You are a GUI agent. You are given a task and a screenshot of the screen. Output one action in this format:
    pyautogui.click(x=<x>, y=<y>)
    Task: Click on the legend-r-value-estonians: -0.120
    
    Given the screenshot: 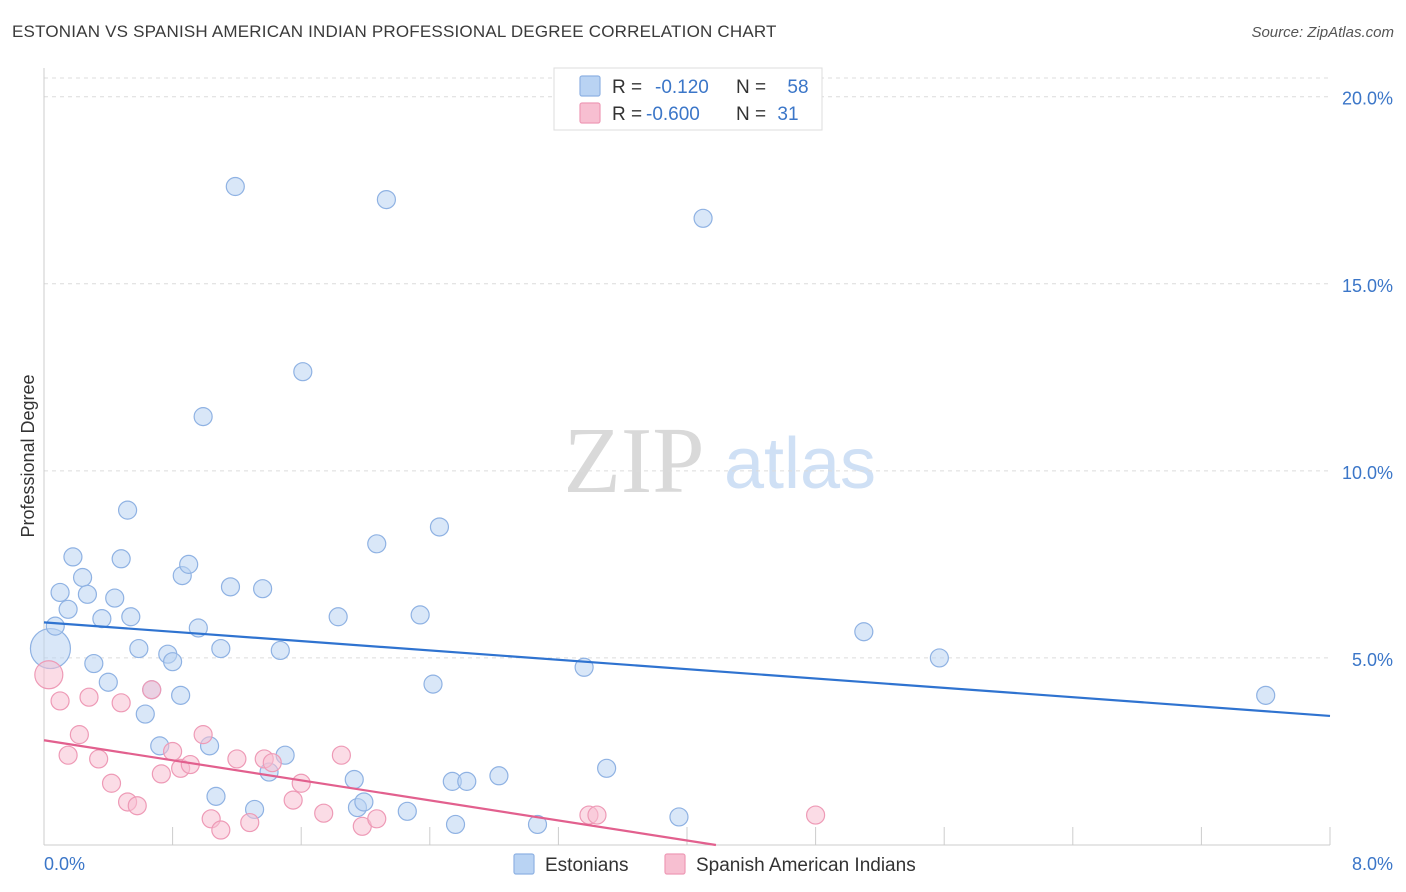 What is the action you would take?
    pyautogui.click(x=682, y=87)
    